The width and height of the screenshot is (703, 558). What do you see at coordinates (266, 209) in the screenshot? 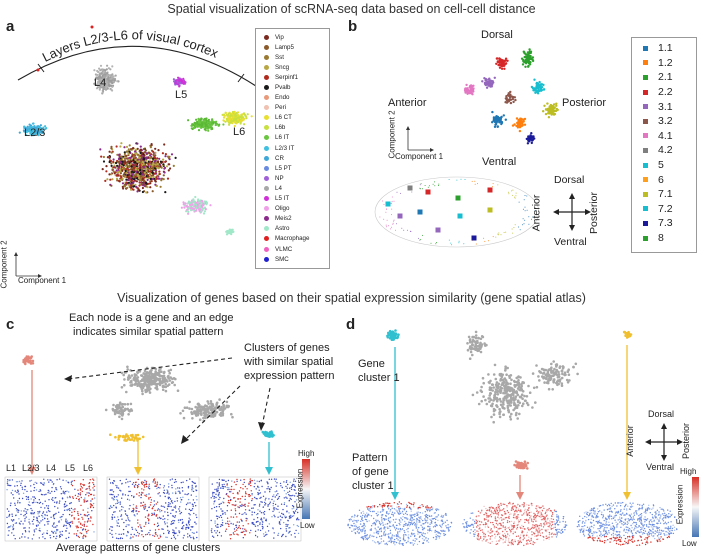
I see `legend-a-swatch` at bounding box center [266, 209].